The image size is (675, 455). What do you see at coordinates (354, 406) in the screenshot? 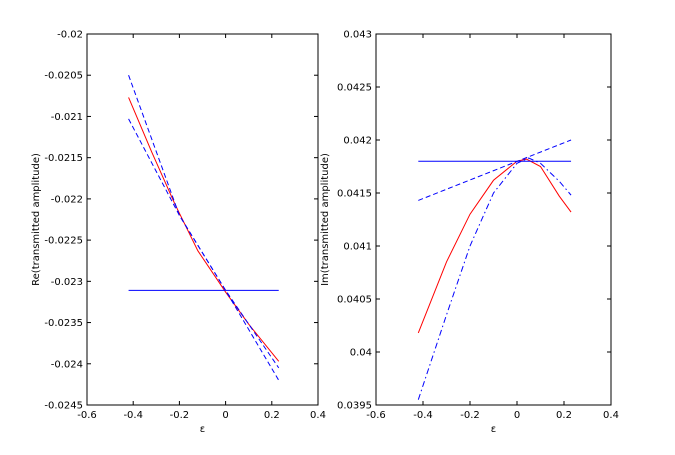
I see `y-tick-label: 0.0395` at bounding box center [354, 406].